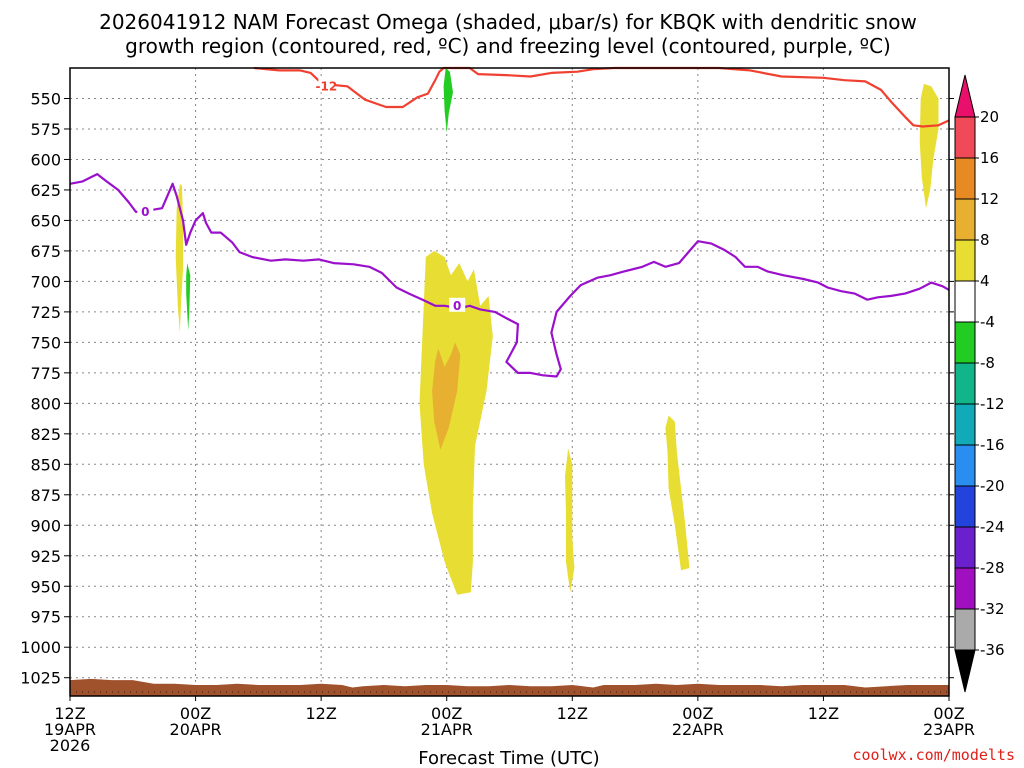  Describe the element at coordinates (602, 97) in the screenshot. I see `dgz-minus12-contour` at that location.